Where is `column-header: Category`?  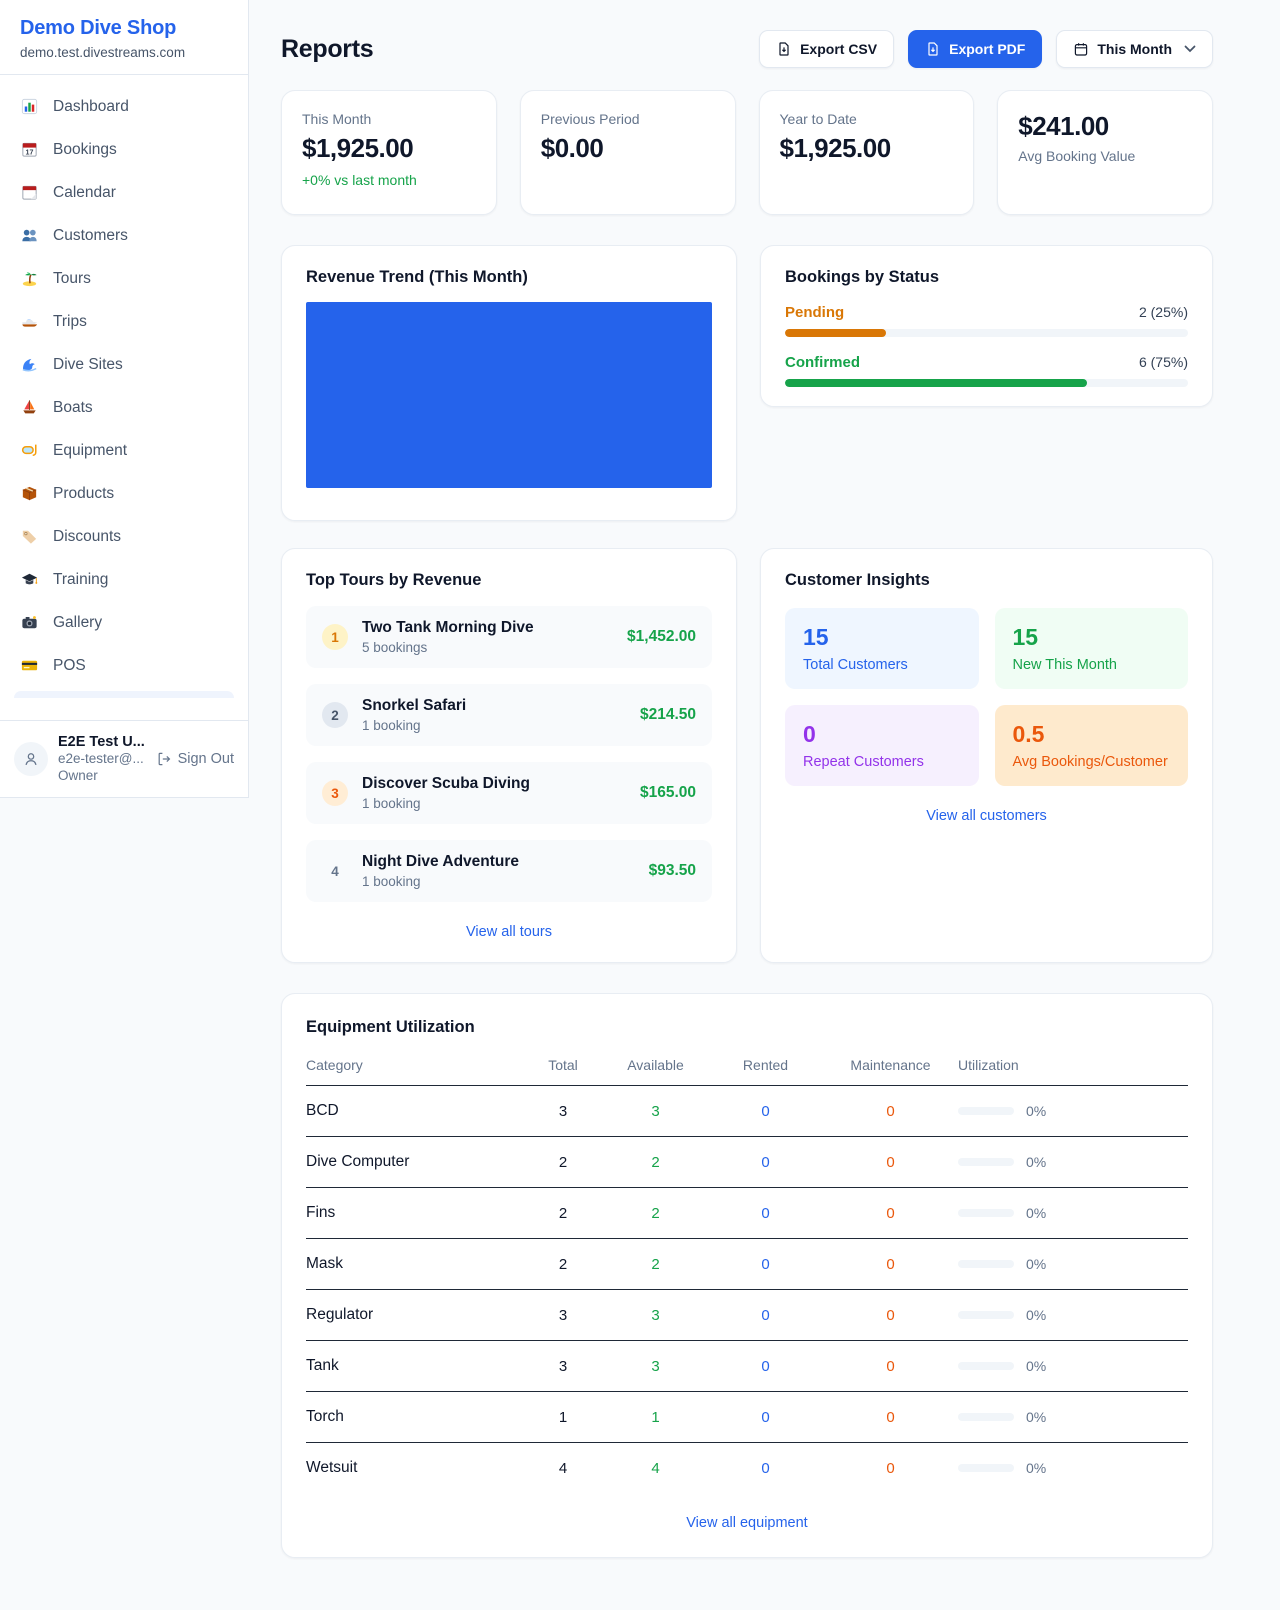
column-header: Category is located at coordinates (334, 1065).